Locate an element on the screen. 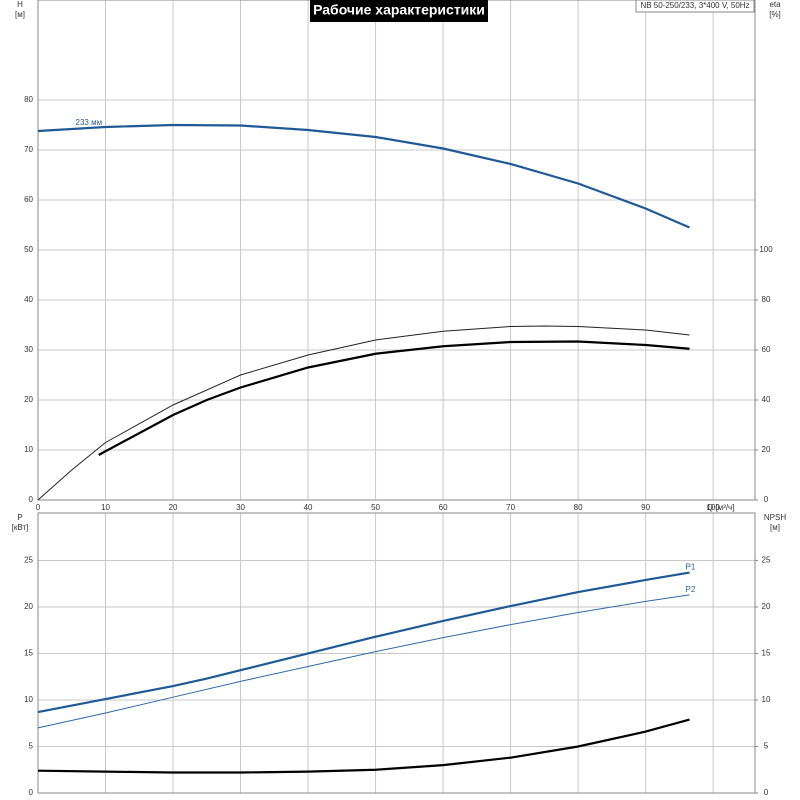 The width and height of the screenshot is (800, 800). model-box is located at coordinates (695, 6).